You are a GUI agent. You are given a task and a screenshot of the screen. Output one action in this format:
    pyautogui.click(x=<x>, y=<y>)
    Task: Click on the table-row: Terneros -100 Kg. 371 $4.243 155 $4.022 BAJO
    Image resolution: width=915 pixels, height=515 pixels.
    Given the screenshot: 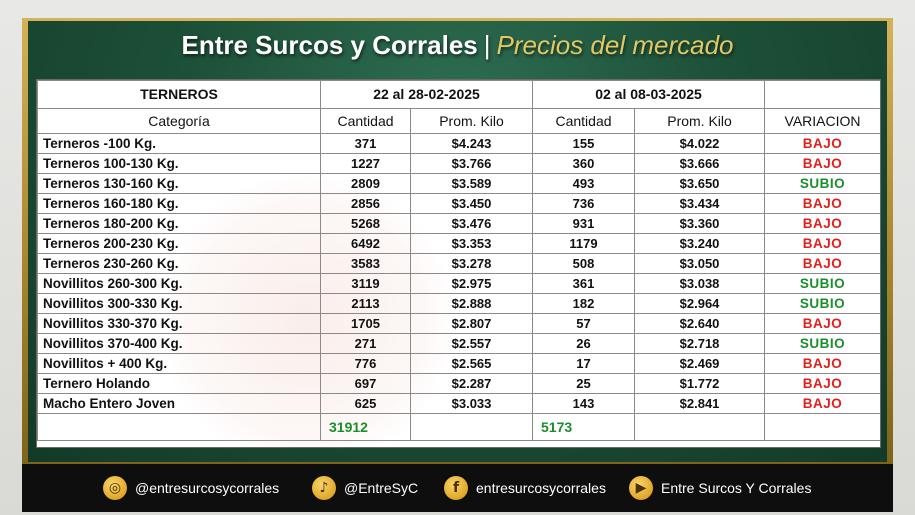 What is the action you would take?
    pyautogui.click(x=458, y=143)
    